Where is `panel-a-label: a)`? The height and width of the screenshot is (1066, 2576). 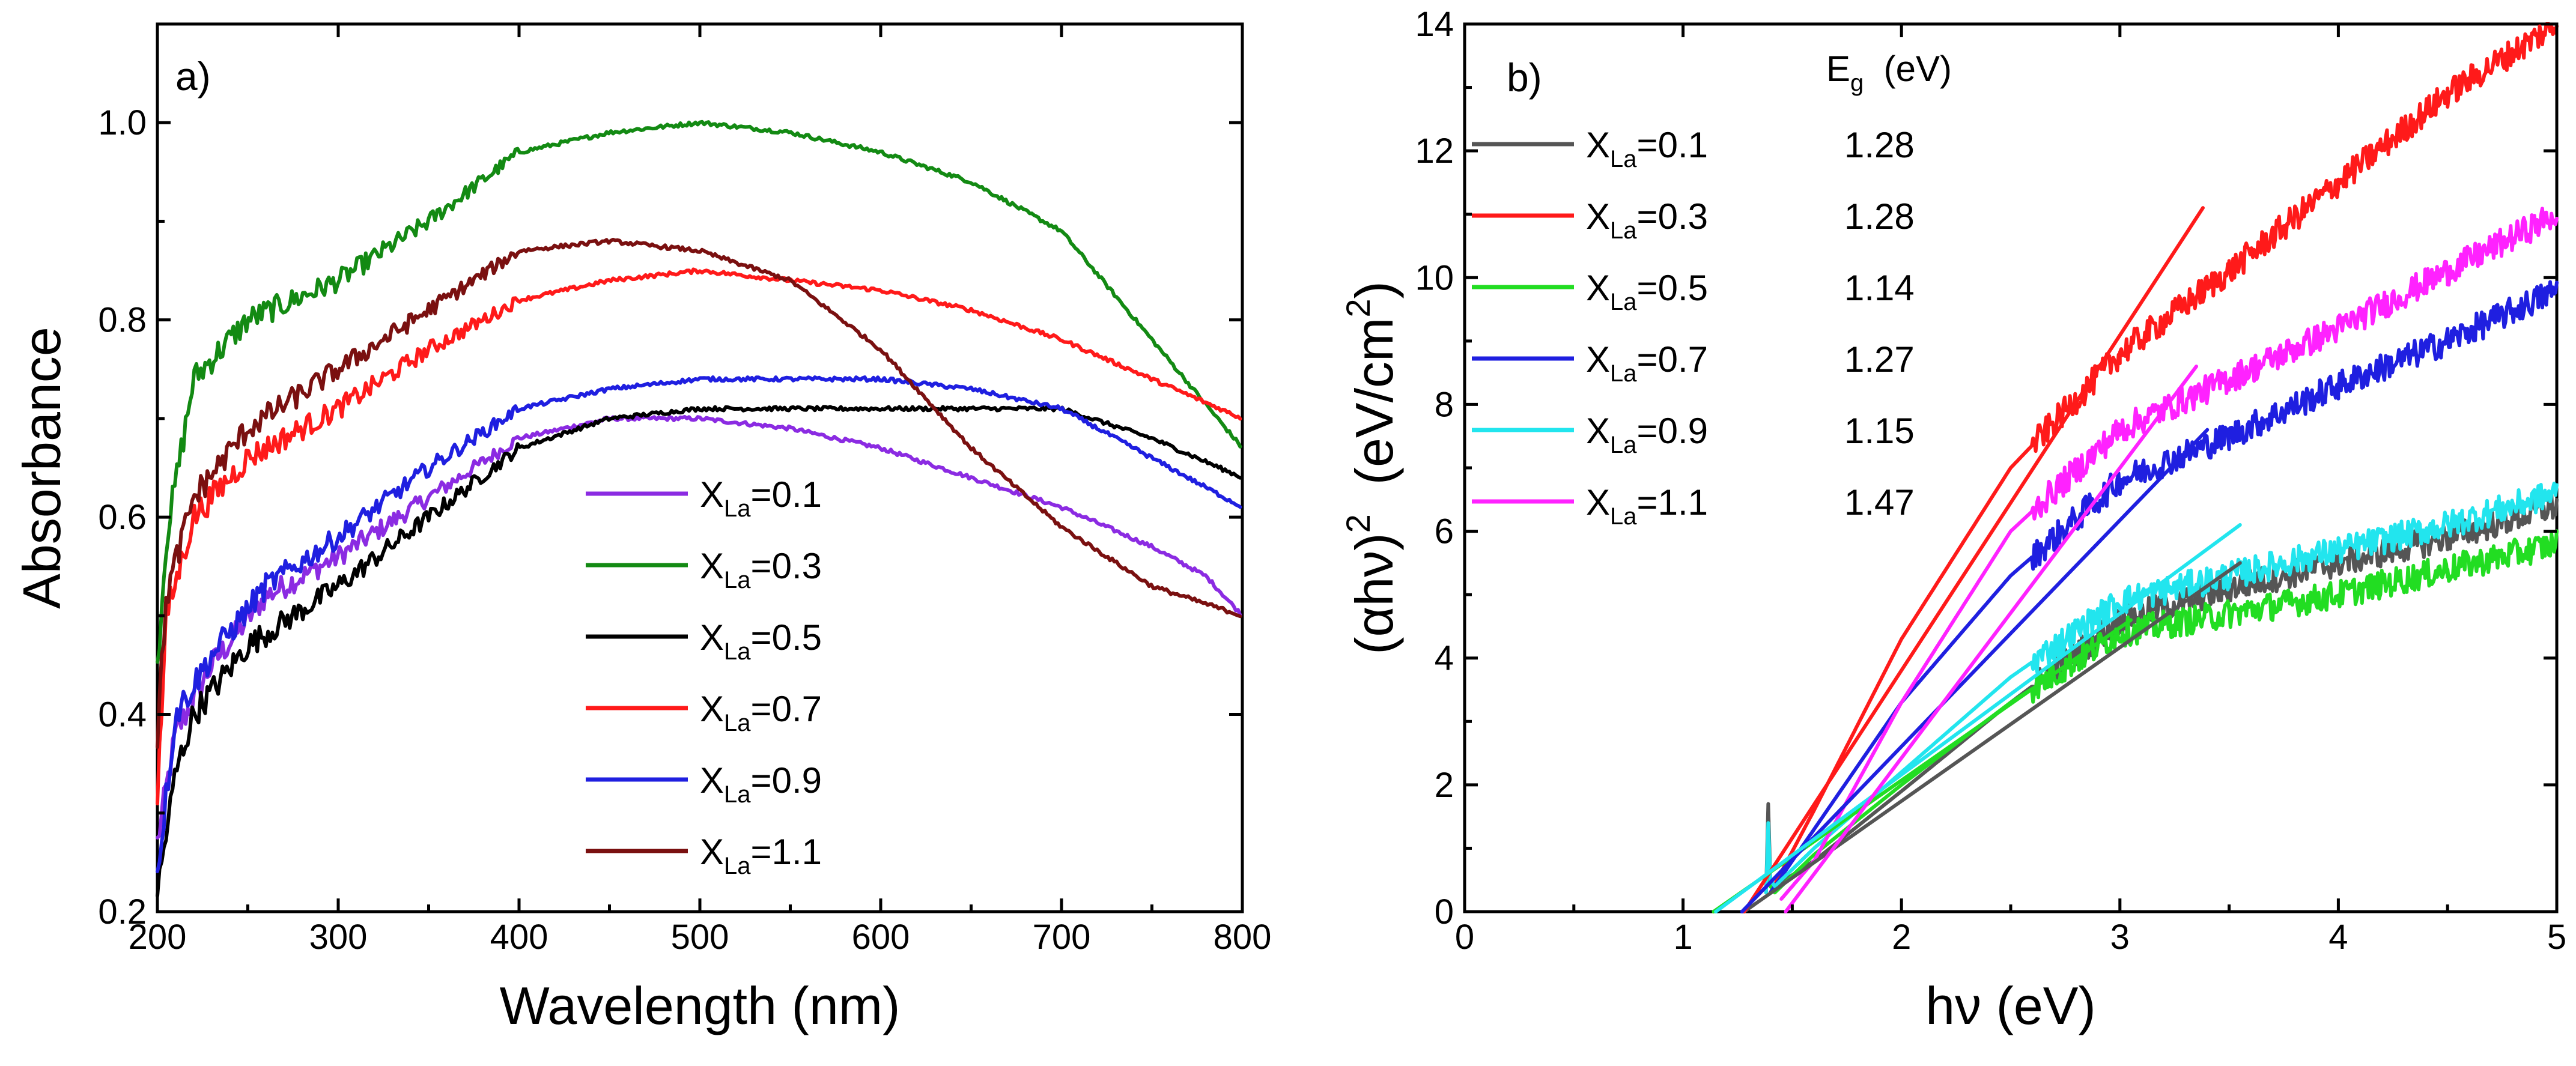
panel-a-label: a) is located at coordinates (193, 76).